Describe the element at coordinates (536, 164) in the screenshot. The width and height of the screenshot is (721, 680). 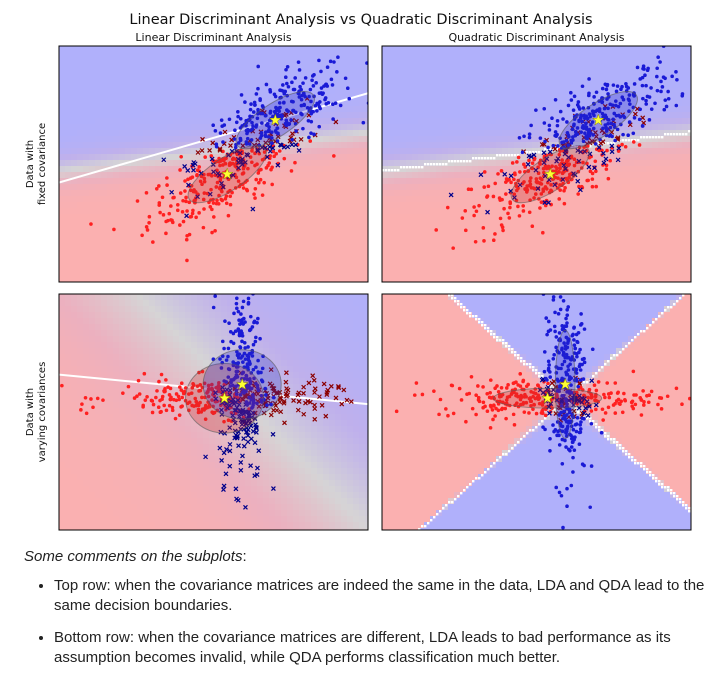
I see `plot-area` at that location.